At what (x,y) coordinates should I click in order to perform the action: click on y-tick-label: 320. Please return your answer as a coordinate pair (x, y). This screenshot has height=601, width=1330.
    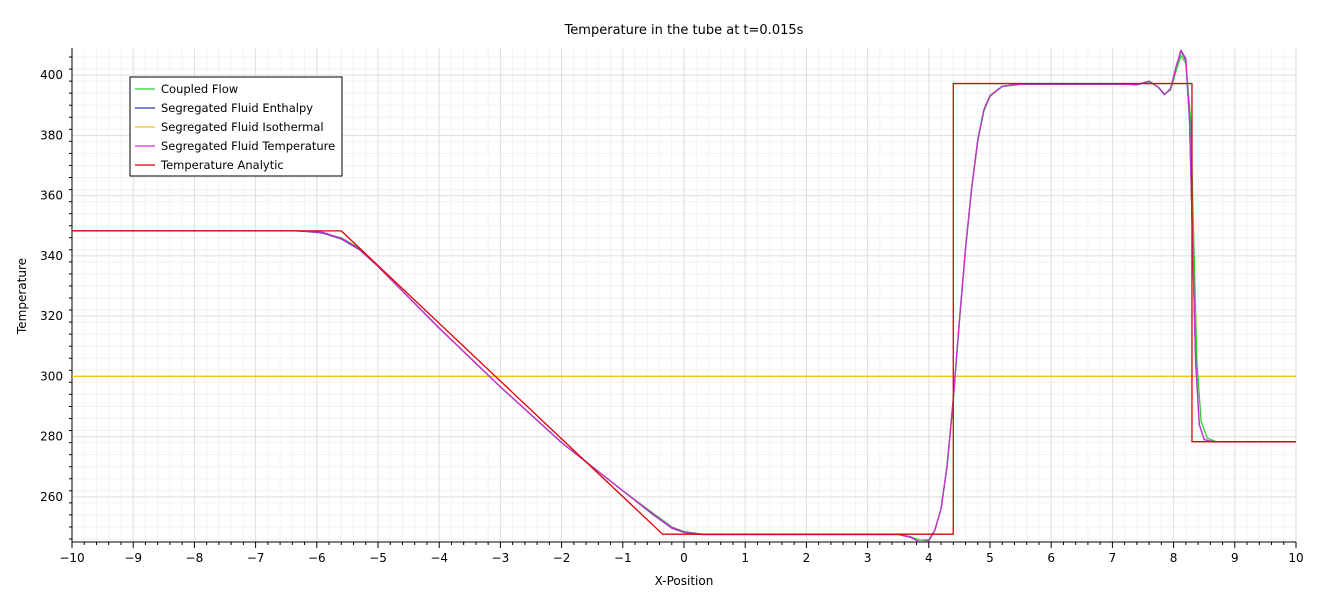
    Looking at the image, I should click on (51, 316).